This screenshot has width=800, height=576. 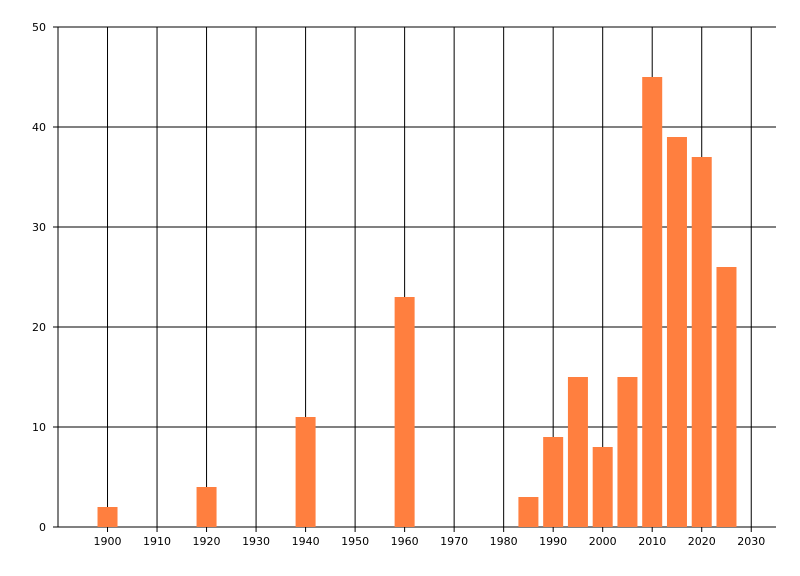 What do you see at coordinates (108, 541) in the screenshot?
I see `x-tick-label: 1900` at bounding box center [108, 541].